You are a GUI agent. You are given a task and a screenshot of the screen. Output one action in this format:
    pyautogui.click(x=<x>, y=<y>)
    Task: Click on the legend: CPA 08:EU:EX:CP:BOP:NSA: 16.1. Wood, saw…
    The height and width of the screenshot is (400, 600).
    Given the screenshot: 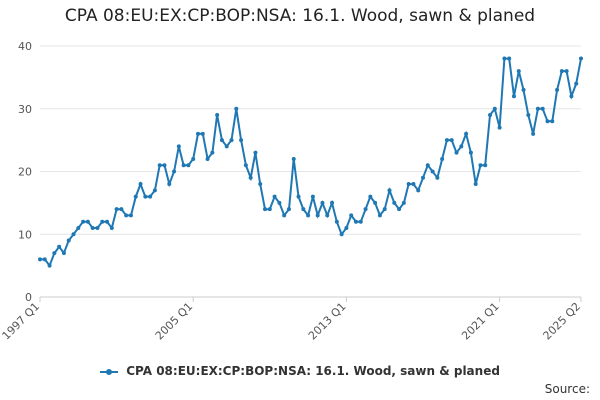 What is the action you would take?
    pyautogui.click(x=300, y=371)
    